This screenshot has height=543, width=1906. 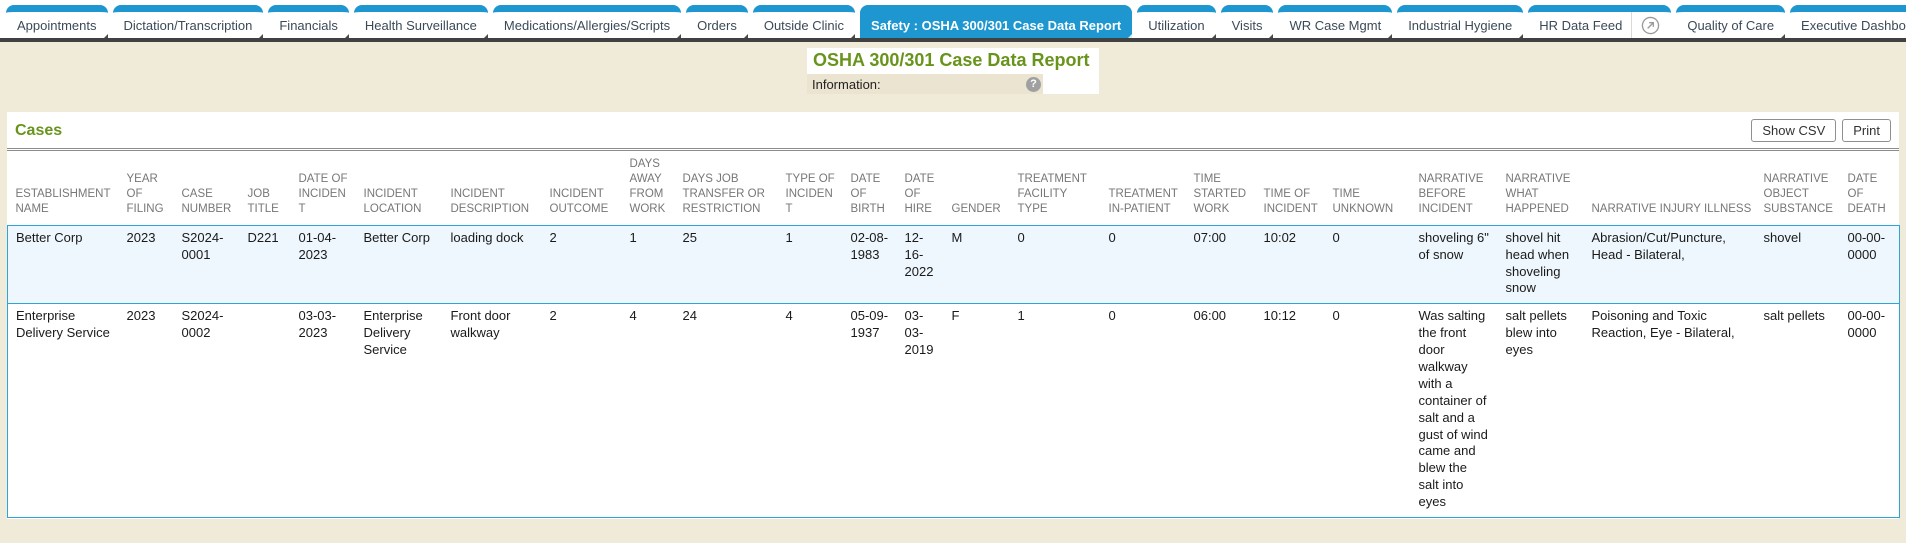 I want to click on tab-medications-allergies-scripts: Medications/Allergies/Scripts, so click(x=587, y=21).